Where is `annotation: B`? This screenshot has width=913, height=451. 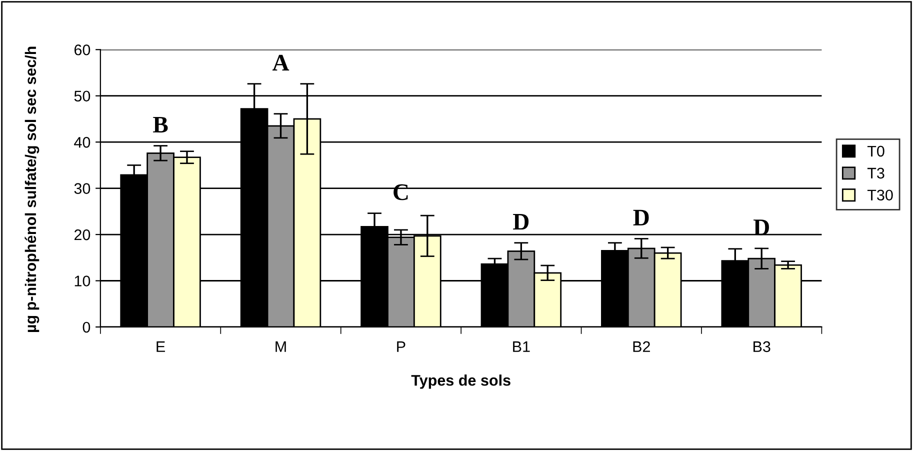 annotation: B is located at coordinates (160, 124).